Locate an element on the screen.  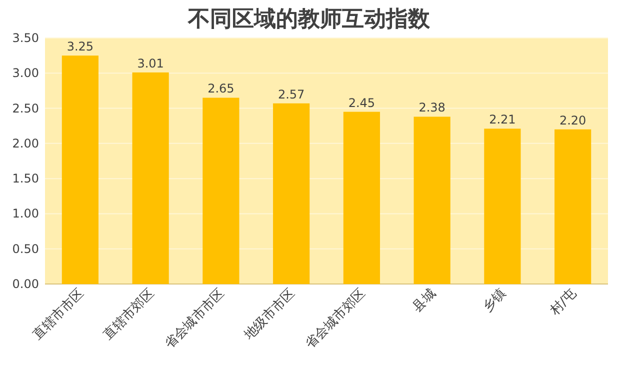
y-tick-label: 1.50 is located at coordinates (25, 179).